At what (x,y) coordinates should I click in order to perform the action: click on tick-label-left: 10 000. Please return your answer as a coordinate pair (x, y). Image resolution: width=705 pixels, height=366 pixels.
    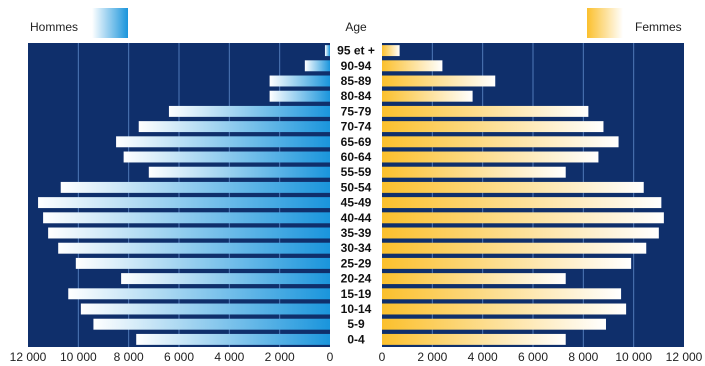
    Looking at the image, I should click on (78, 357).